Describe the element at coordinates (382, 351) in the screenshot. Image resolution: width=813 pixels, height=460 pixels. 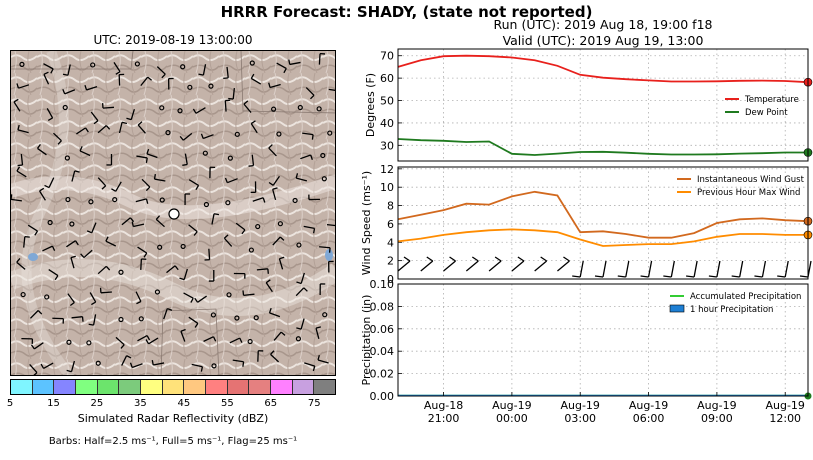
I see `y-tick-label: 0.04` at that location.